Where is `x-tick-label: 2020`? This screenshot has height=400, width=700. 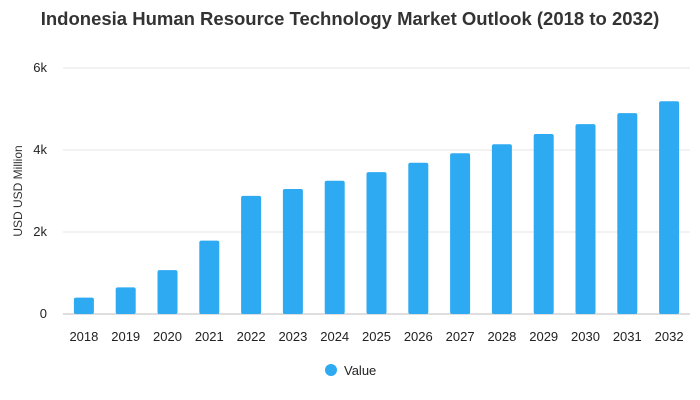
x-tick-label: 2020 is located at coordinates (167, 336).